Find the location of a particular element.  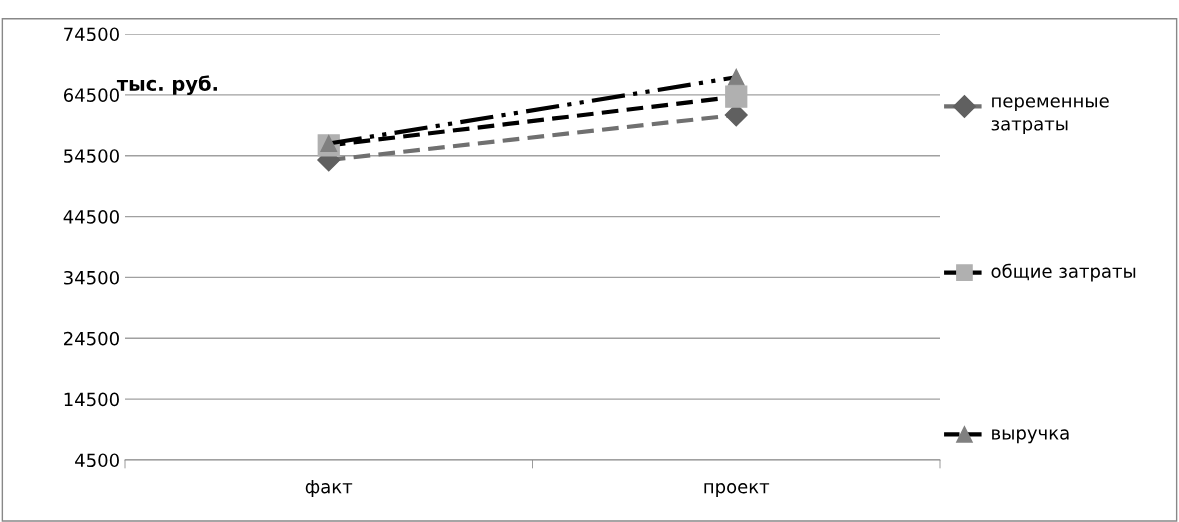

y-tick-label: 44500 is located at coordinates (91, 217).